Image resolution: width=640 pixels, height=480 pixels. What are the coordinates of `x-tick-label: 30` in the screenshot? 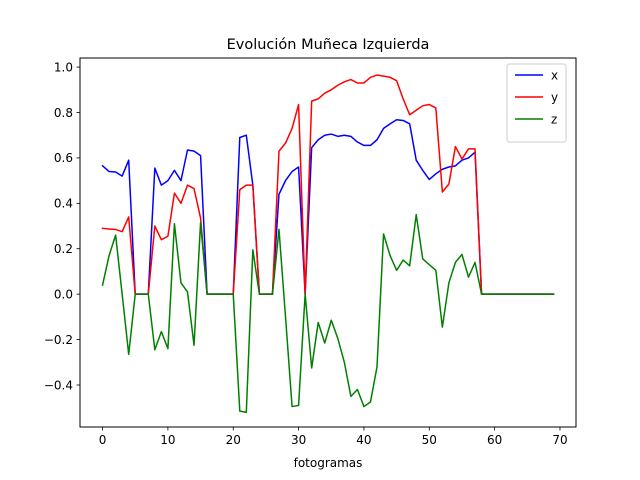 It's located at (298, 440).